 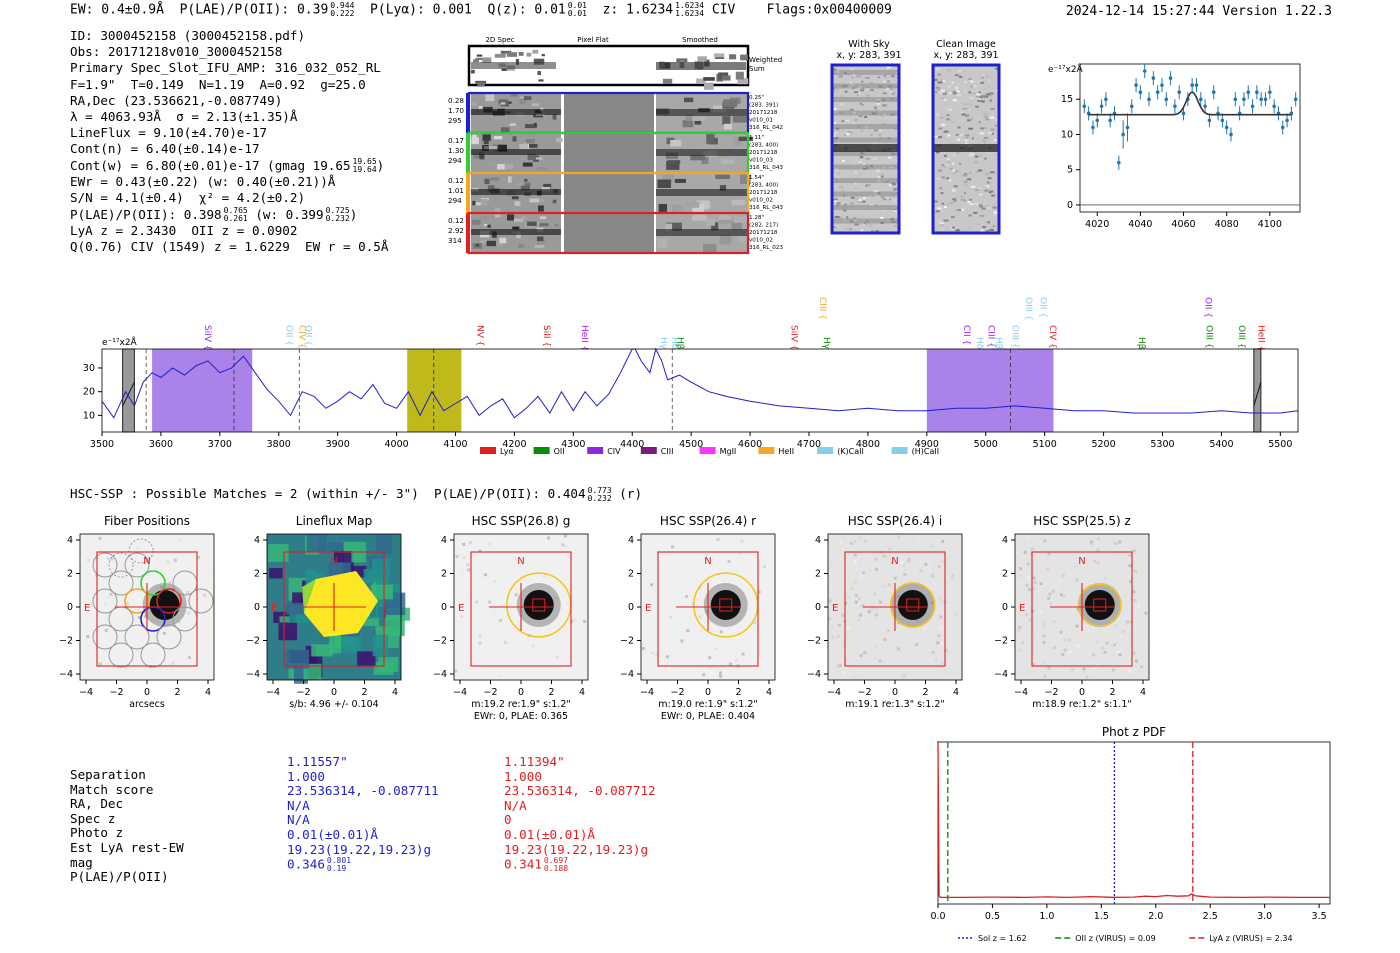 I want to click on cutout-col-flat: Pixel Flat, so click(x=593, y=40).